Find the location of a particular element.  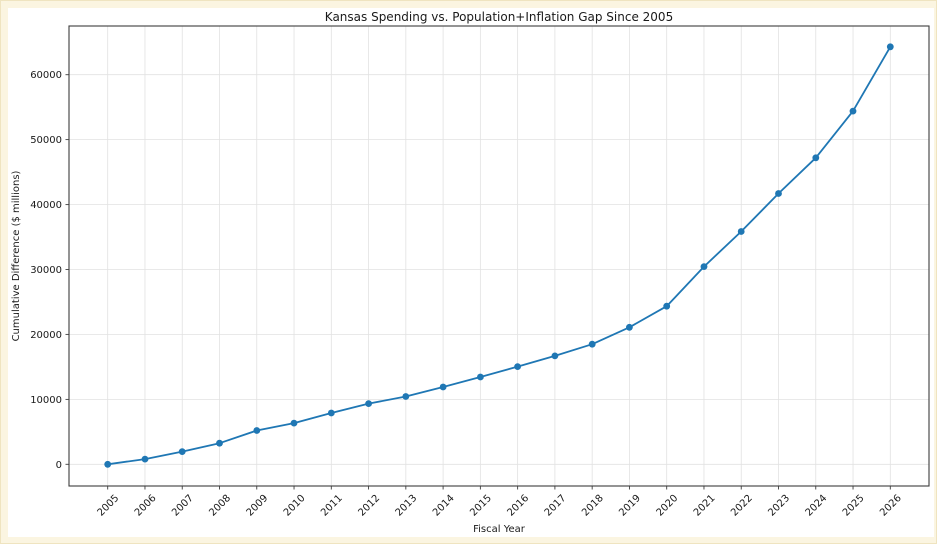

data-point-2007 is located at coordinates (182, 451).